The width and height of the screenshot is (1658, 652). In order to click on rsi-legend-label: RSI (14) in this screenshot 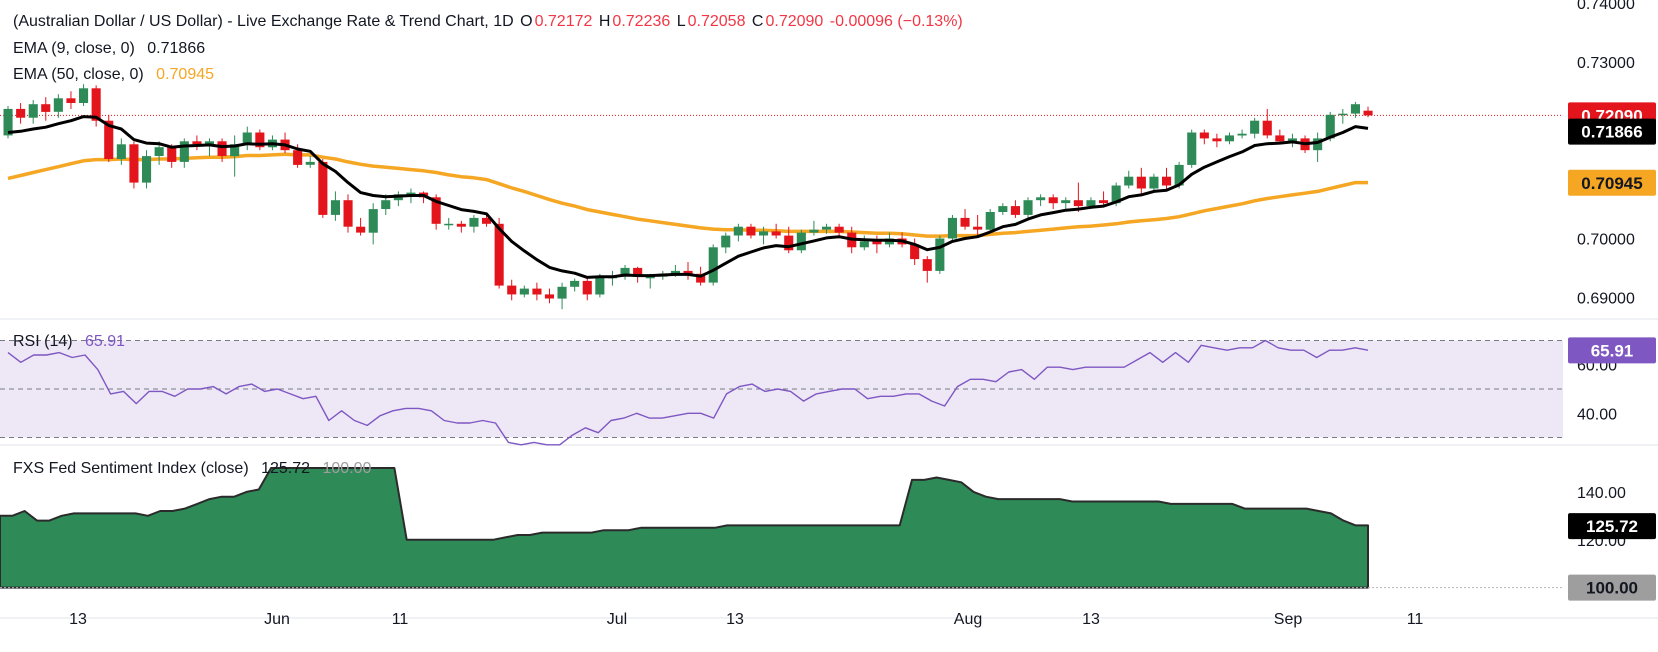, I will do `click(43, 341)`.